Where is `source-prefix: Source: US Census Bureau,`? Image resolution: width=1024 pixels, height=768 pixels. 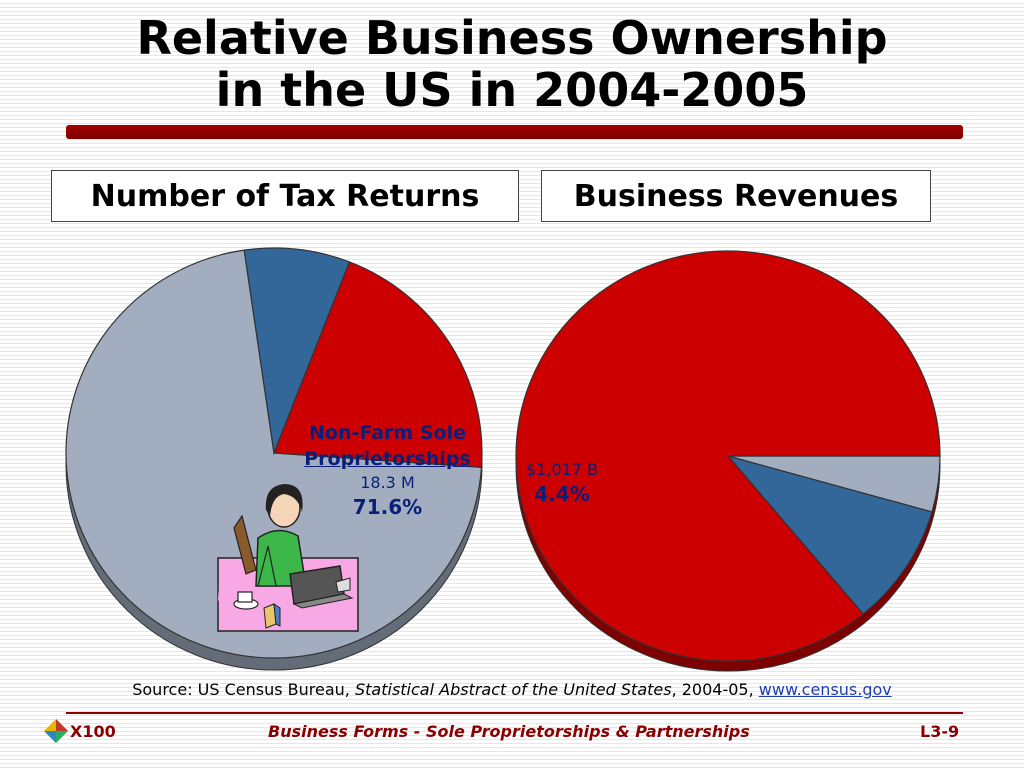 source-prefix: Source: US Census Bureau, is located at coordinates (243, 689).